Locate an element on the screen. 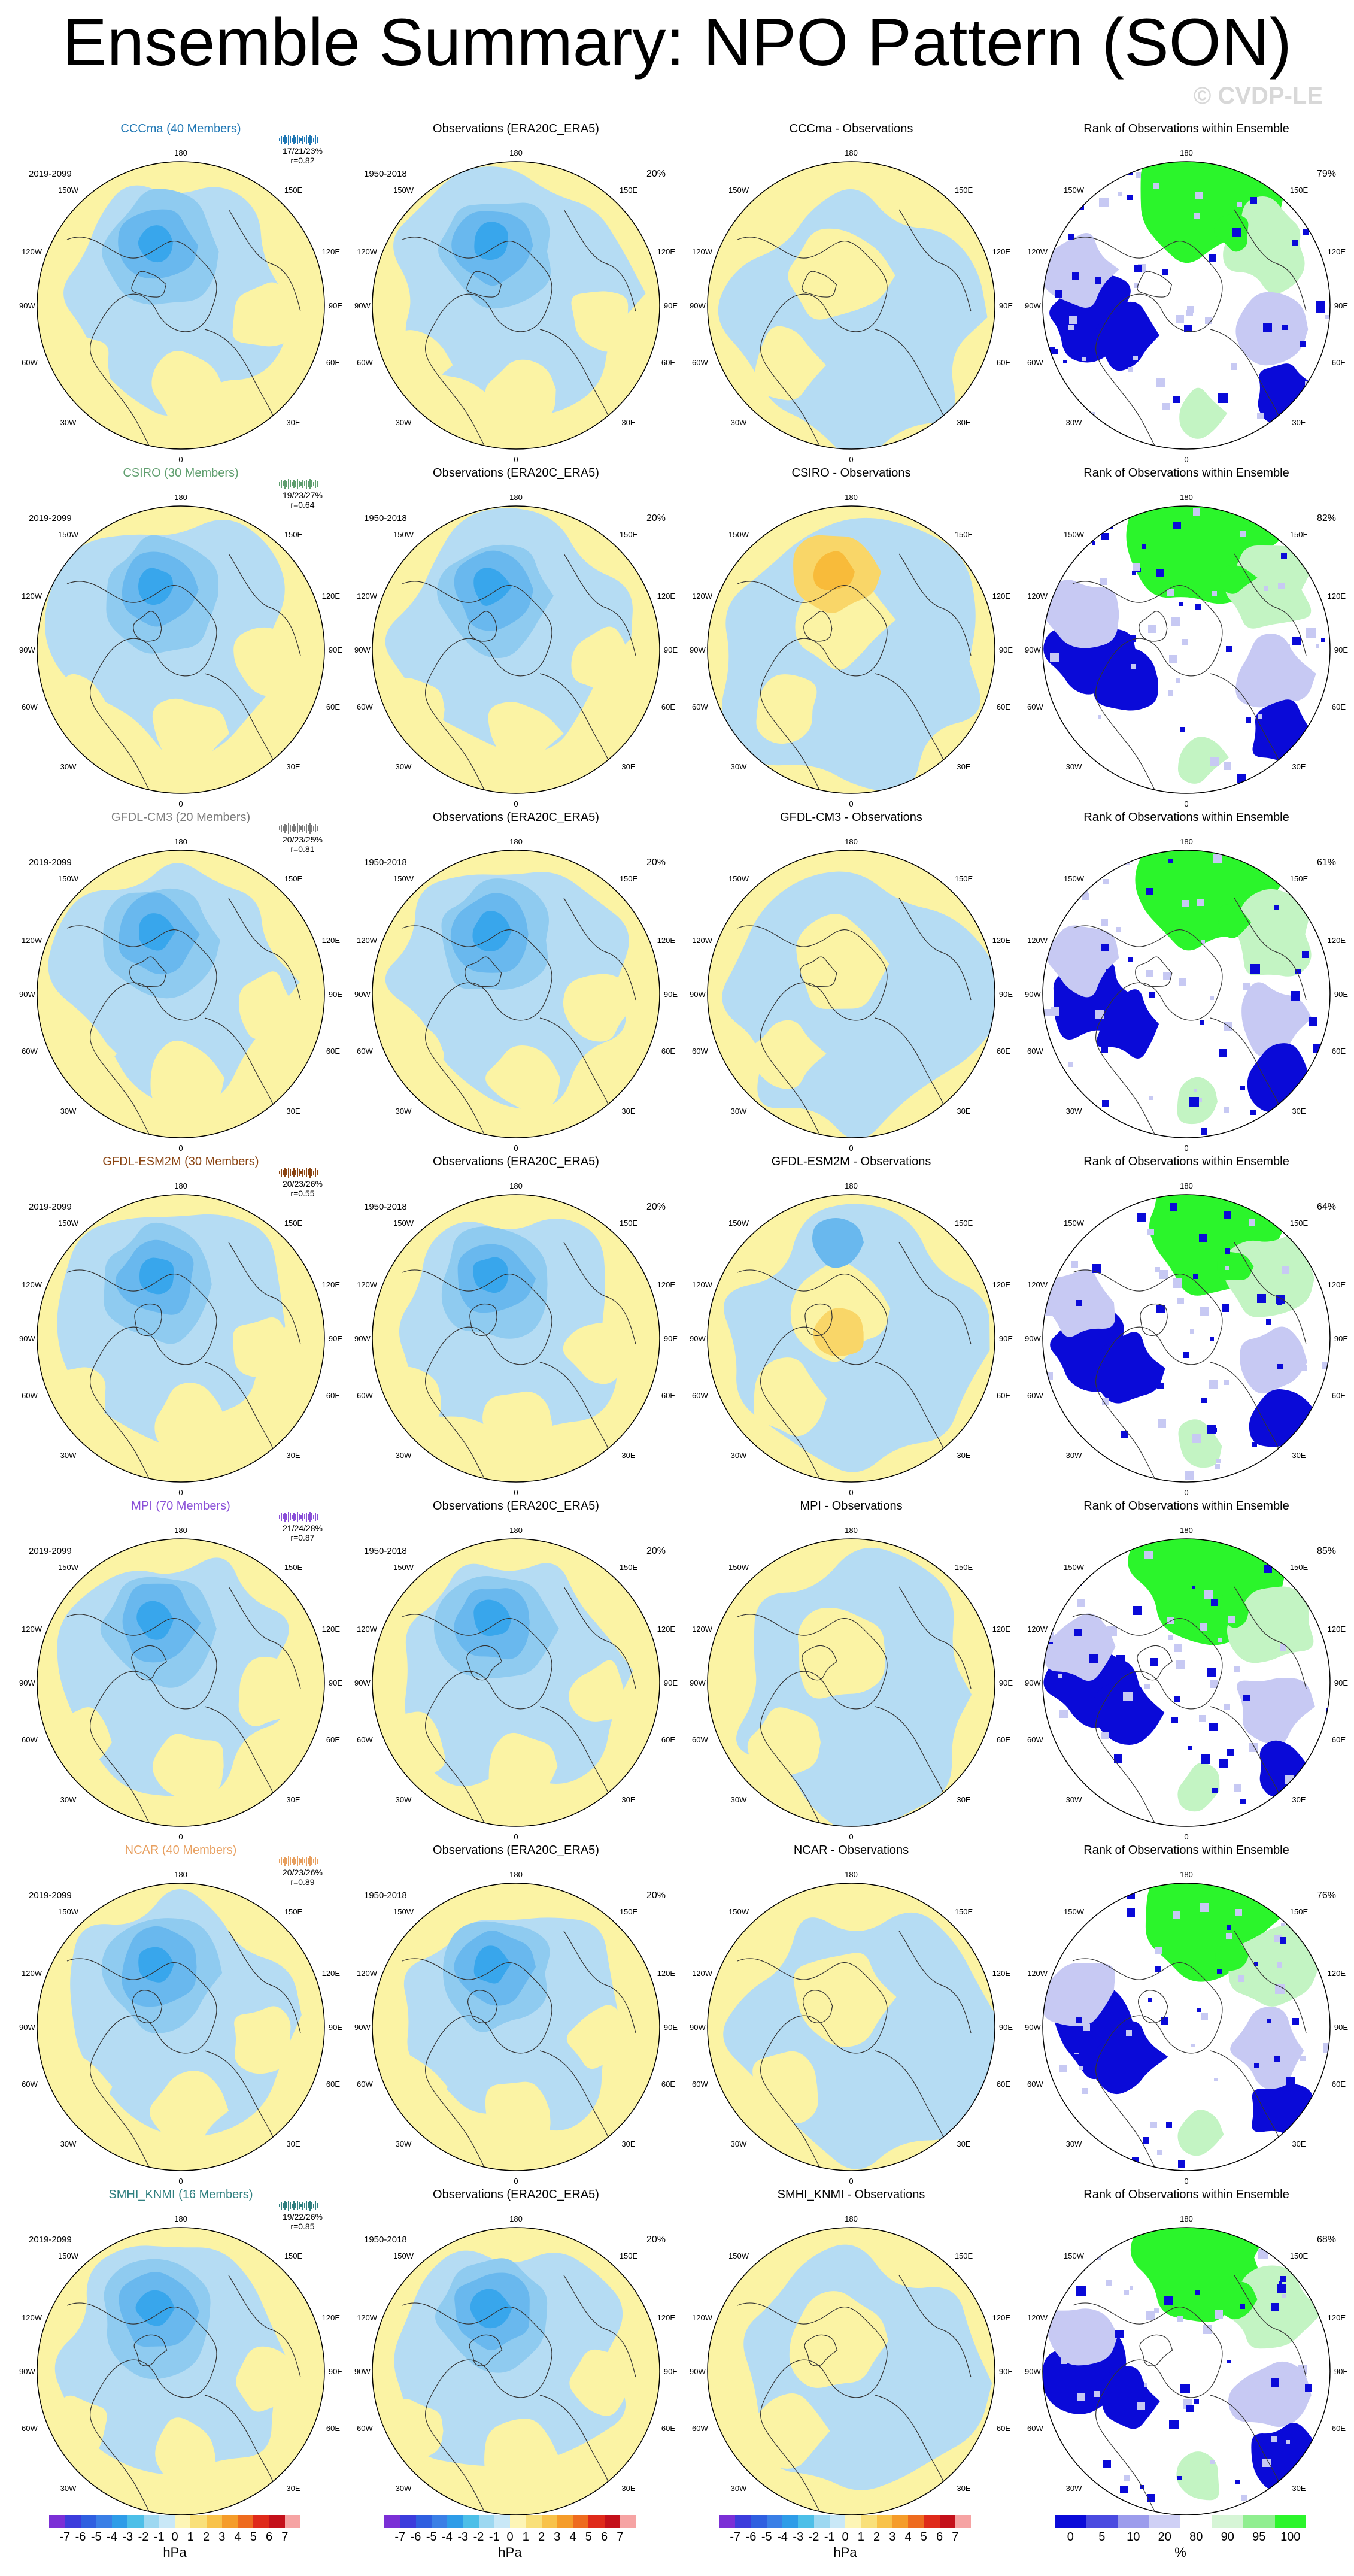 Image resolution: width=1354 pixels, height=2576 pixels. colorbar-tick: 3 is located at coordinates (557, 2537).